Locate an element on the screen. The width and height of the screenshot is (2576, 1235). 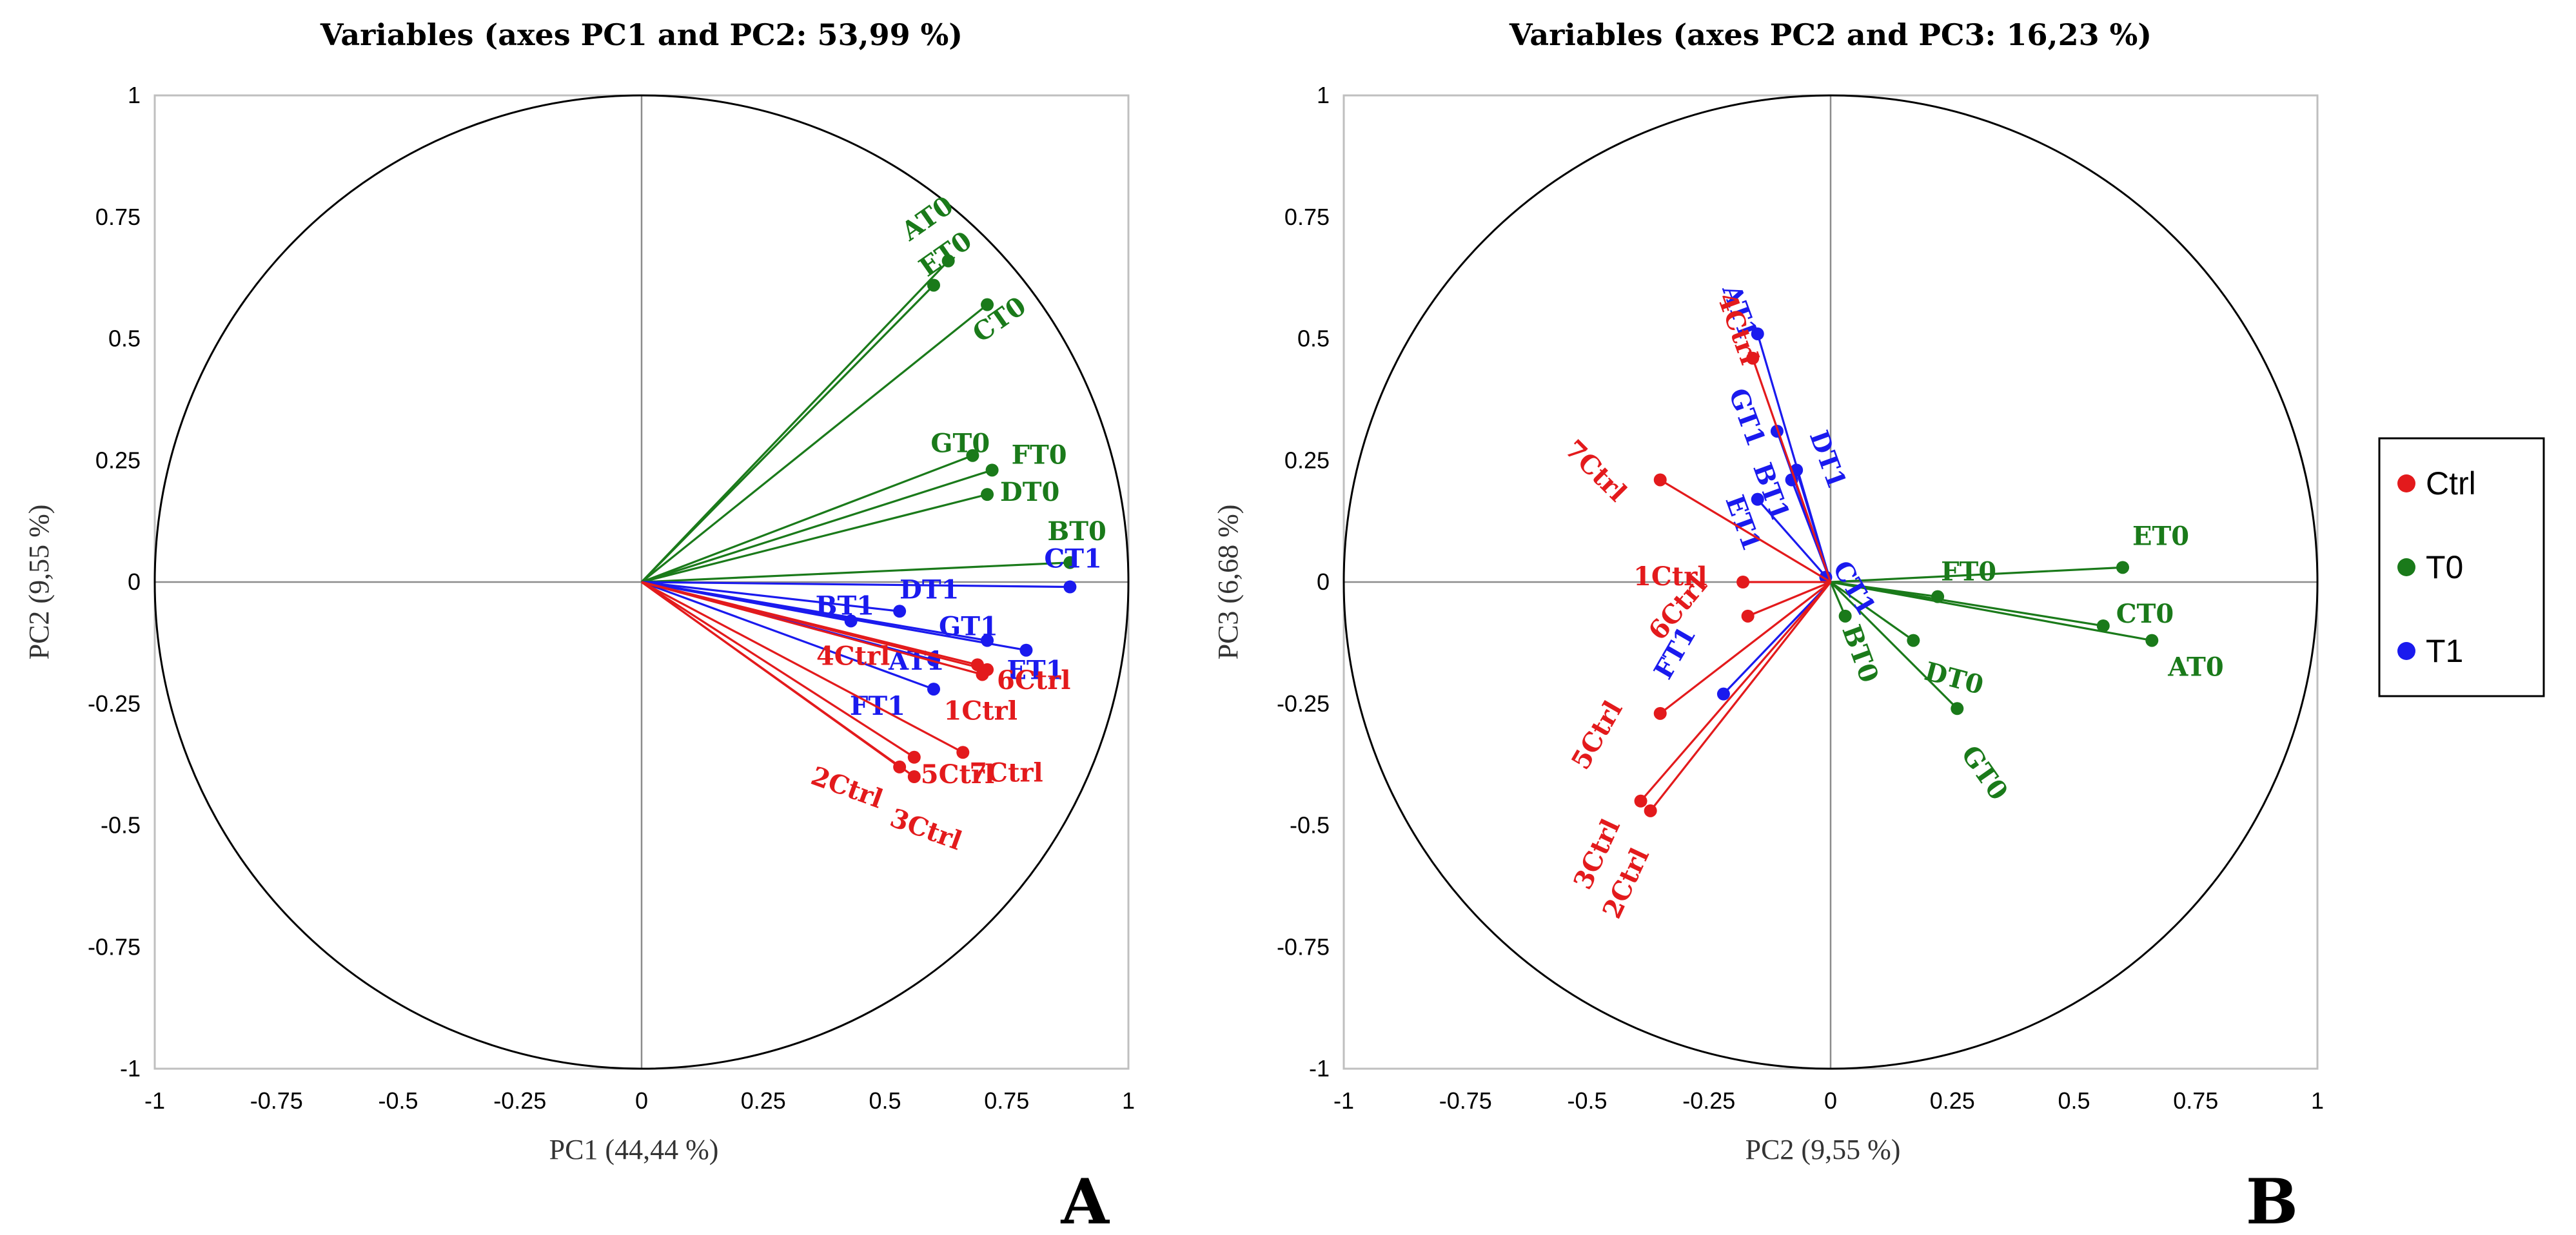
y-tick-label: 0.5 is located at coordinates (124, 339).